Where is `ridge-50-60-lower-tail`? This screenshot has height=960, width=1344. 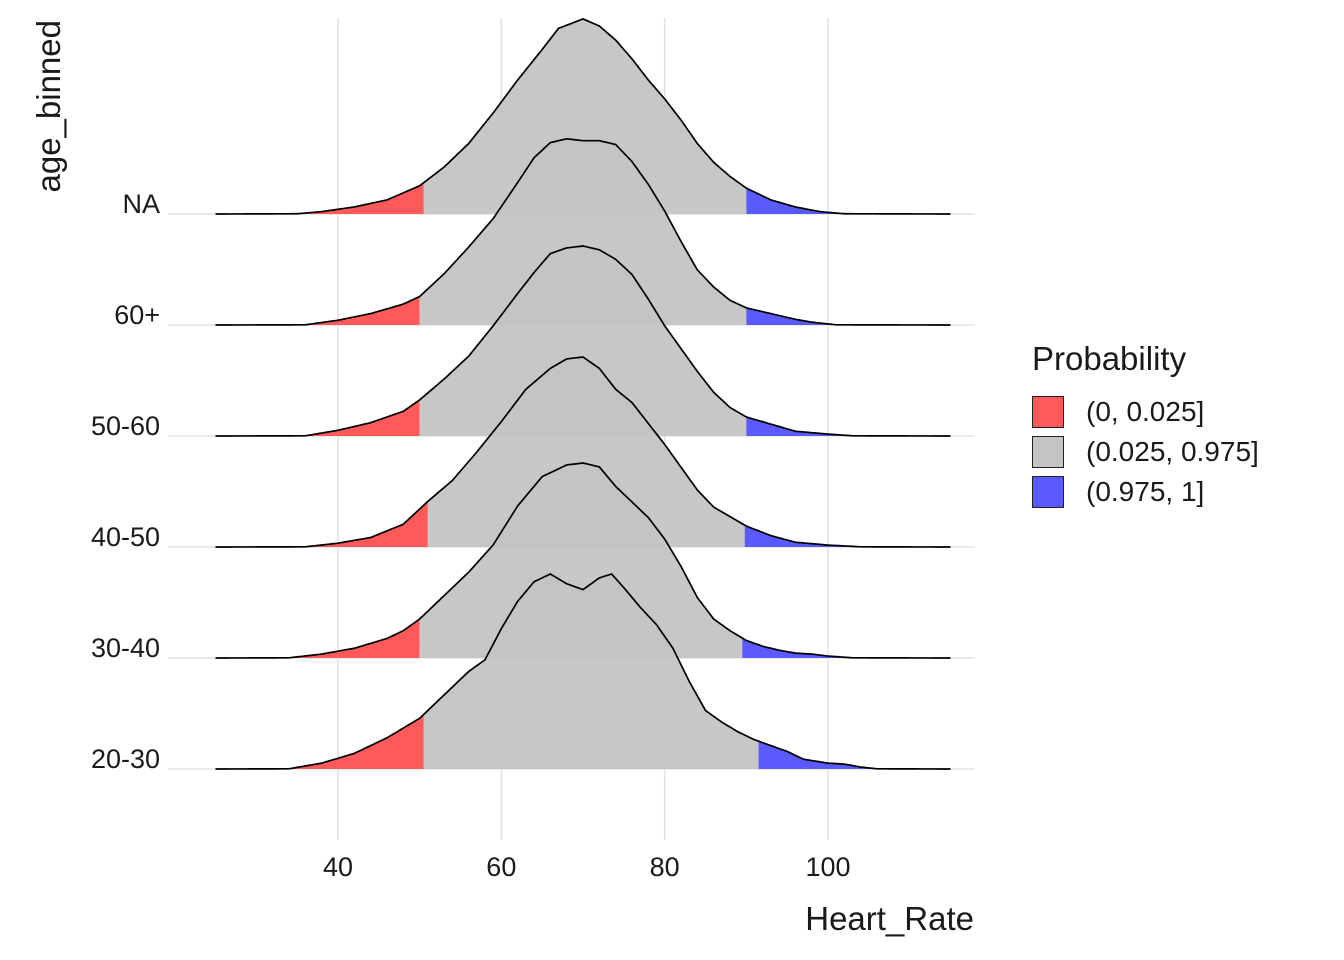
ridge-50-60-lower-tail is located at coordinates (317, 417).